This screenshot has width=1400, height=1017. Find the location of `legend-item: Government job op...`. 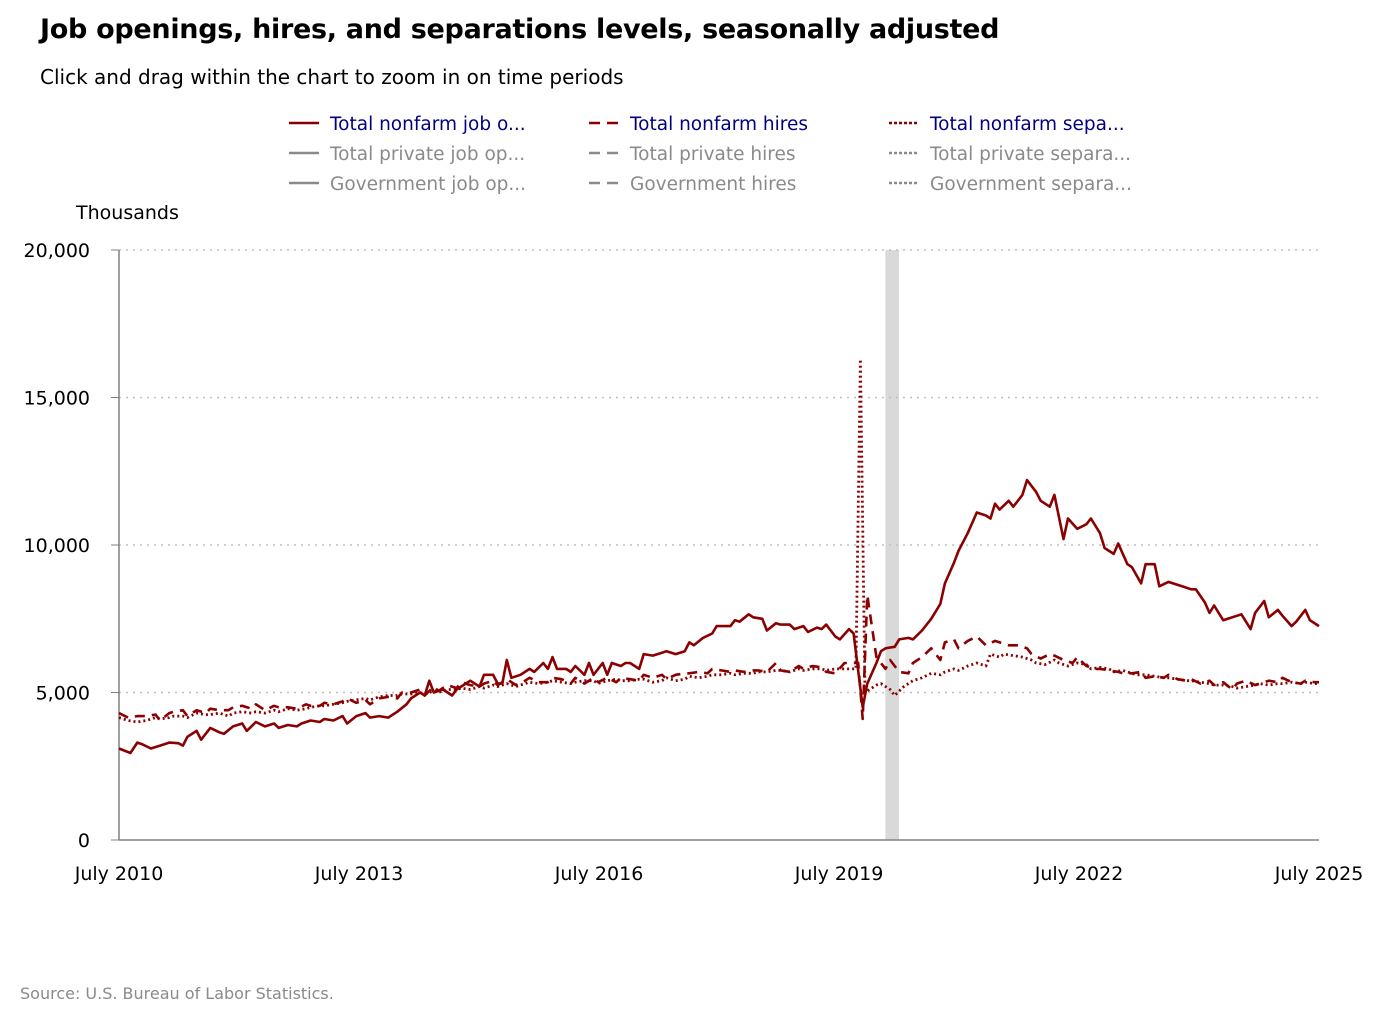

legend-item: Government job op... is located at coordinates (407, 184).